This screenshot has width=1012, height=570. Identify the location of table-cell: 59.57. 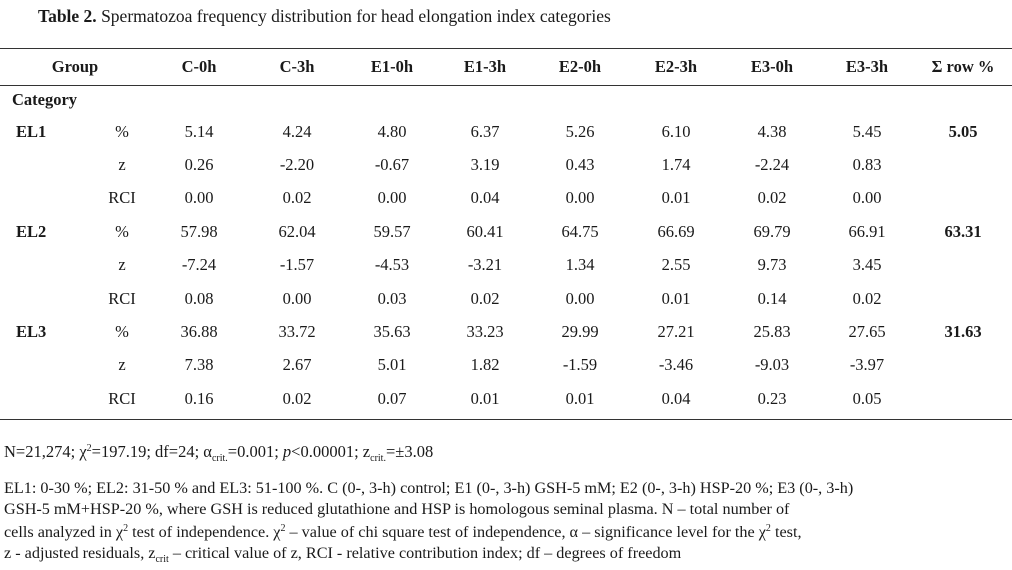
(392, 231).